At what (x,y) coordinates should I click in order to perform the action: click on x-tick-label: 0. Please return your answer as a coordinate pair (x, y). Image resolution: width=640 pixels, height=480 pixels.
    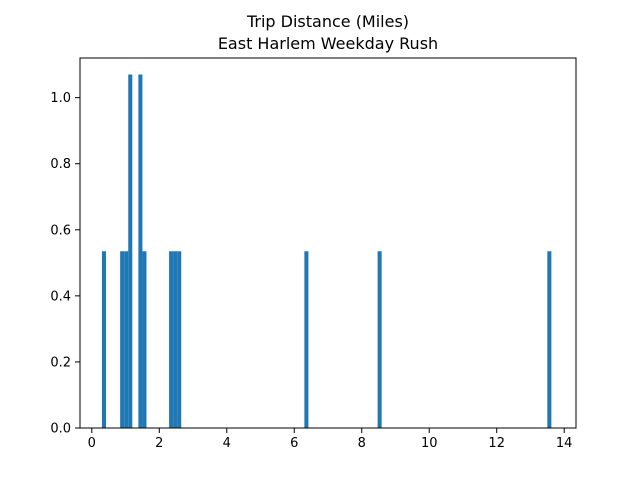
    Looking at the image, I should click on (92, 443).